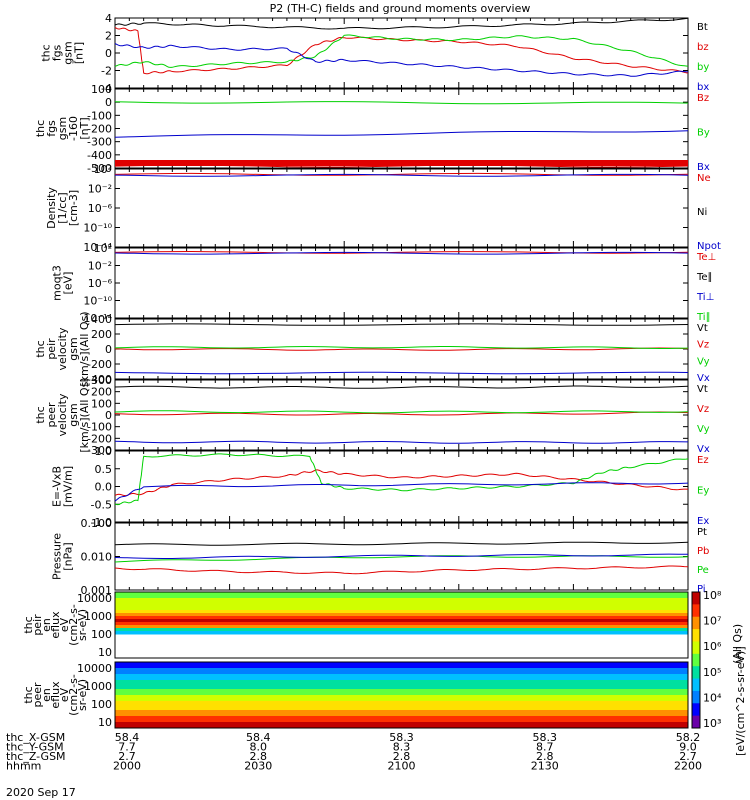 The image size is (750, 800). I want to click on y-label-line: fgs, so click(57, 52).